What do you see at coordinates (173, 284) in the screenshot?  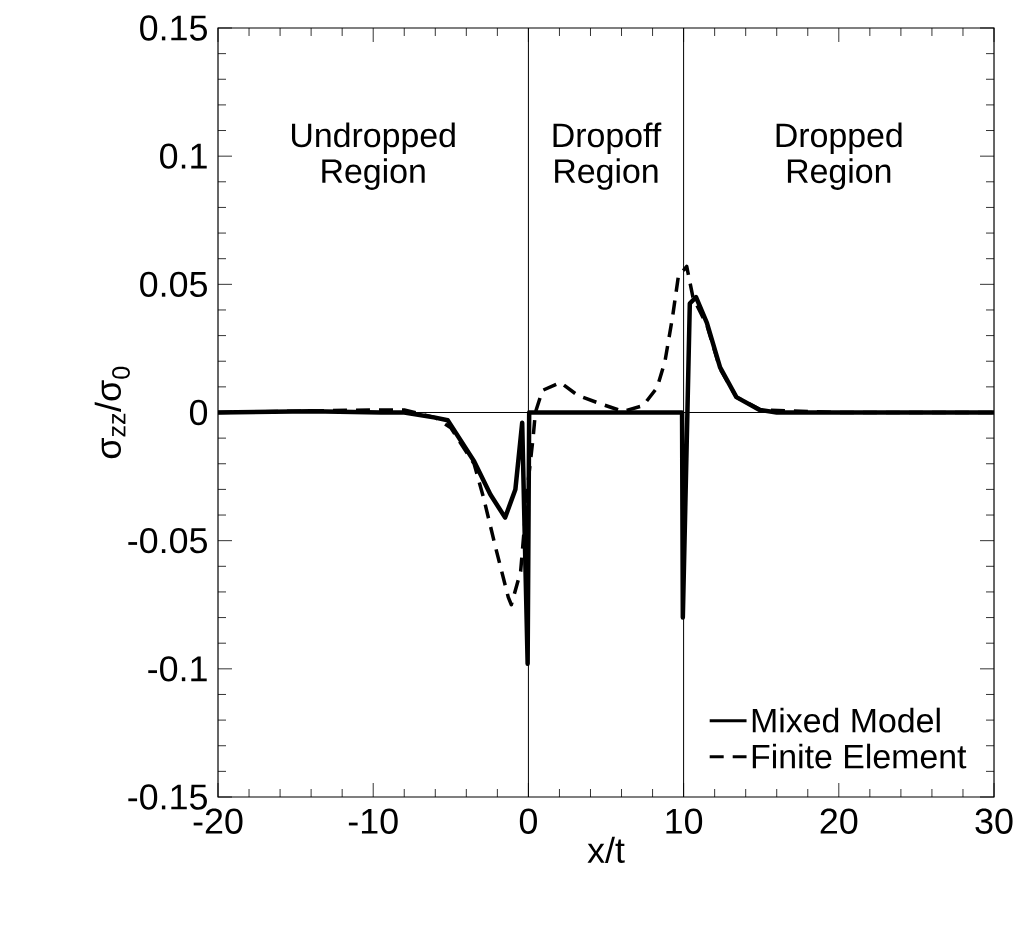 I see `y-tick-label: 0.05` at bounding box center [173, 284].